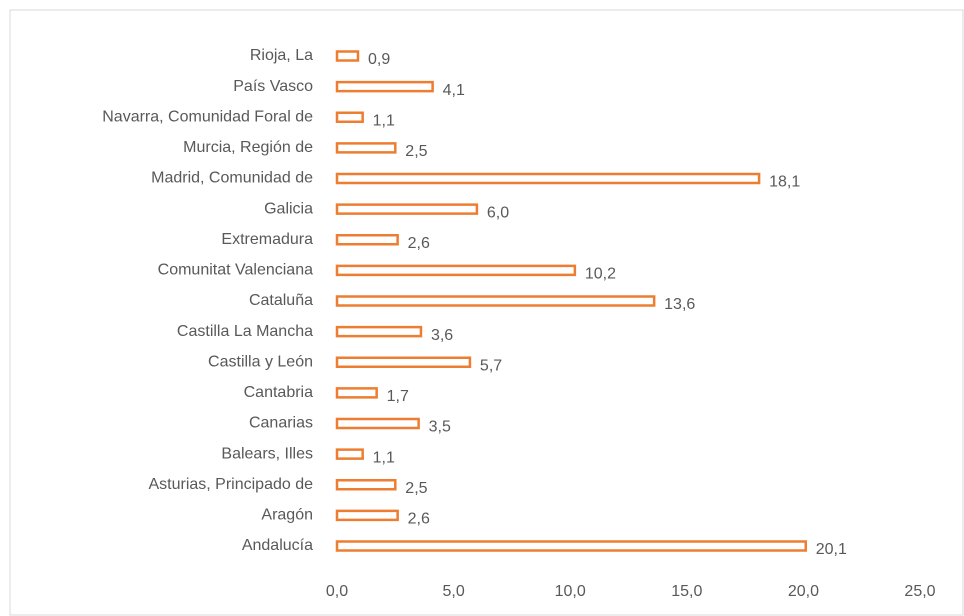 Image resolution: width=964 pixels, height=616 pixels. Describe the element at coordinates (784, 182) in the screenshot. I see `data-label: 18,1` at that location.